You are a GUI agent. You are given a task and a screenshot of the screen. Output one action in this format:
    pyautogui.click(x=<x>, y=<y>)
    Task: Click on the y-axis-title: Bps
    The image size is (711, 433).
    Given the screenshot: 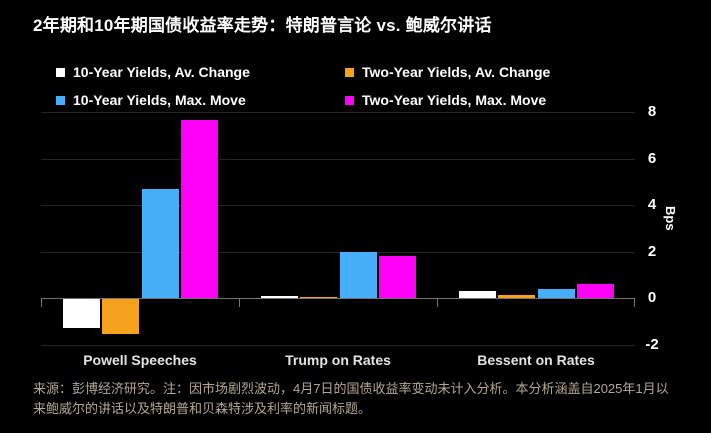 What is the action you would take?
    pyautogui.click(x=670, y=218)
    